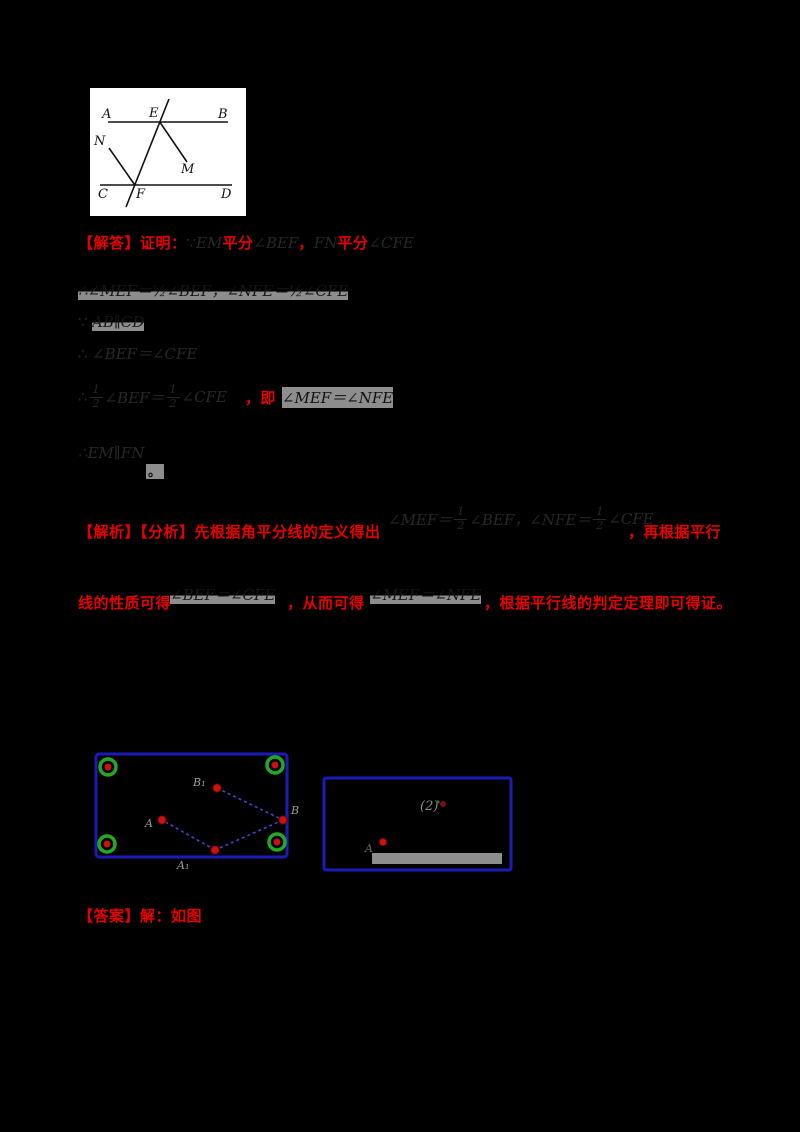 This screenshot has width=800, height=1132. Describe the element at coordinates (438, 802) in the screenshot. I see `part2-dot-green` at that location.